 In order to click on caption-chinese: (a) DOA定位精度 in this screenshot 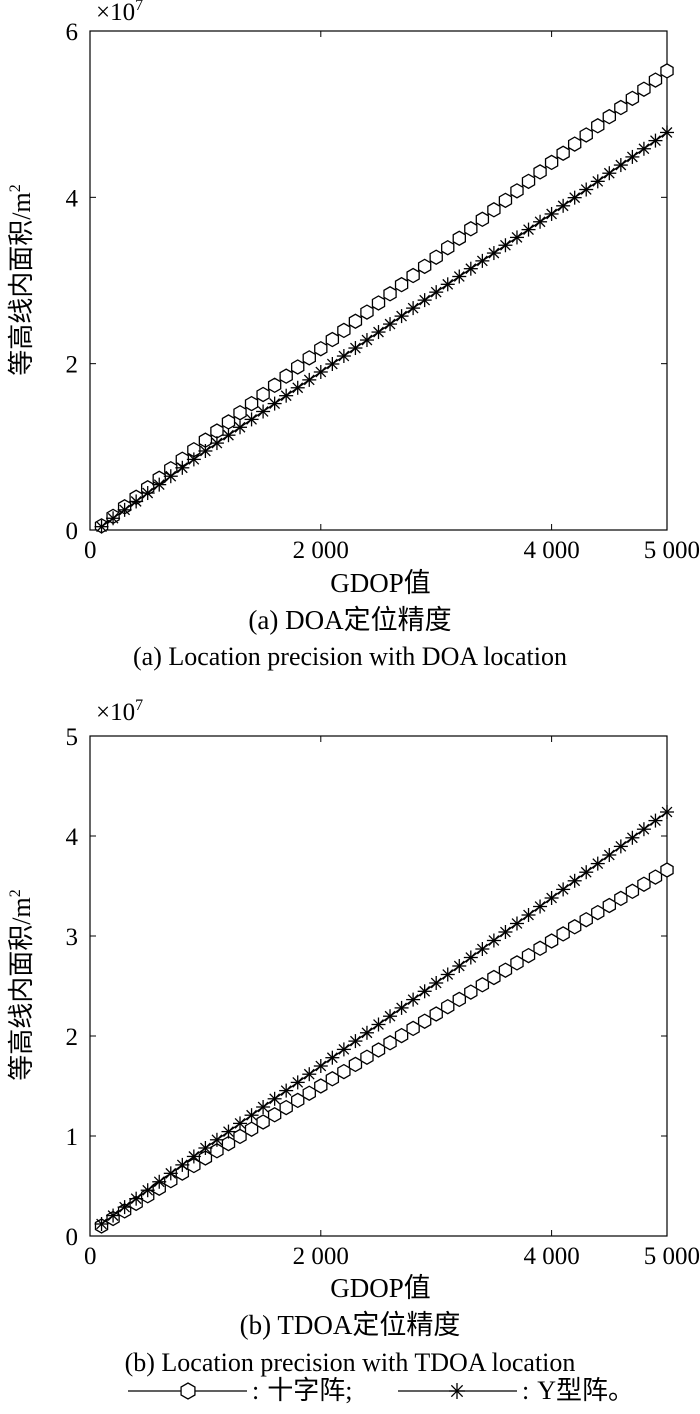, I will do `click(349, 620)`.